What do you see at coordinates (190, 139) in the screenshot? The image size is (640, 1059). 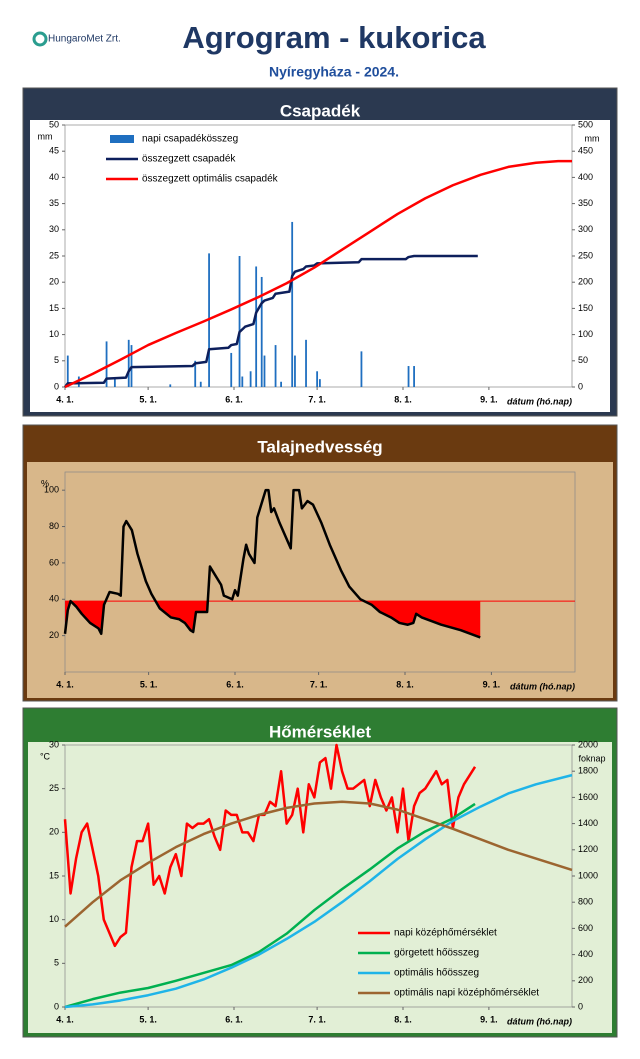 I see `legend-label: napi csapadékösszeg` at bounding box center [190, 139].